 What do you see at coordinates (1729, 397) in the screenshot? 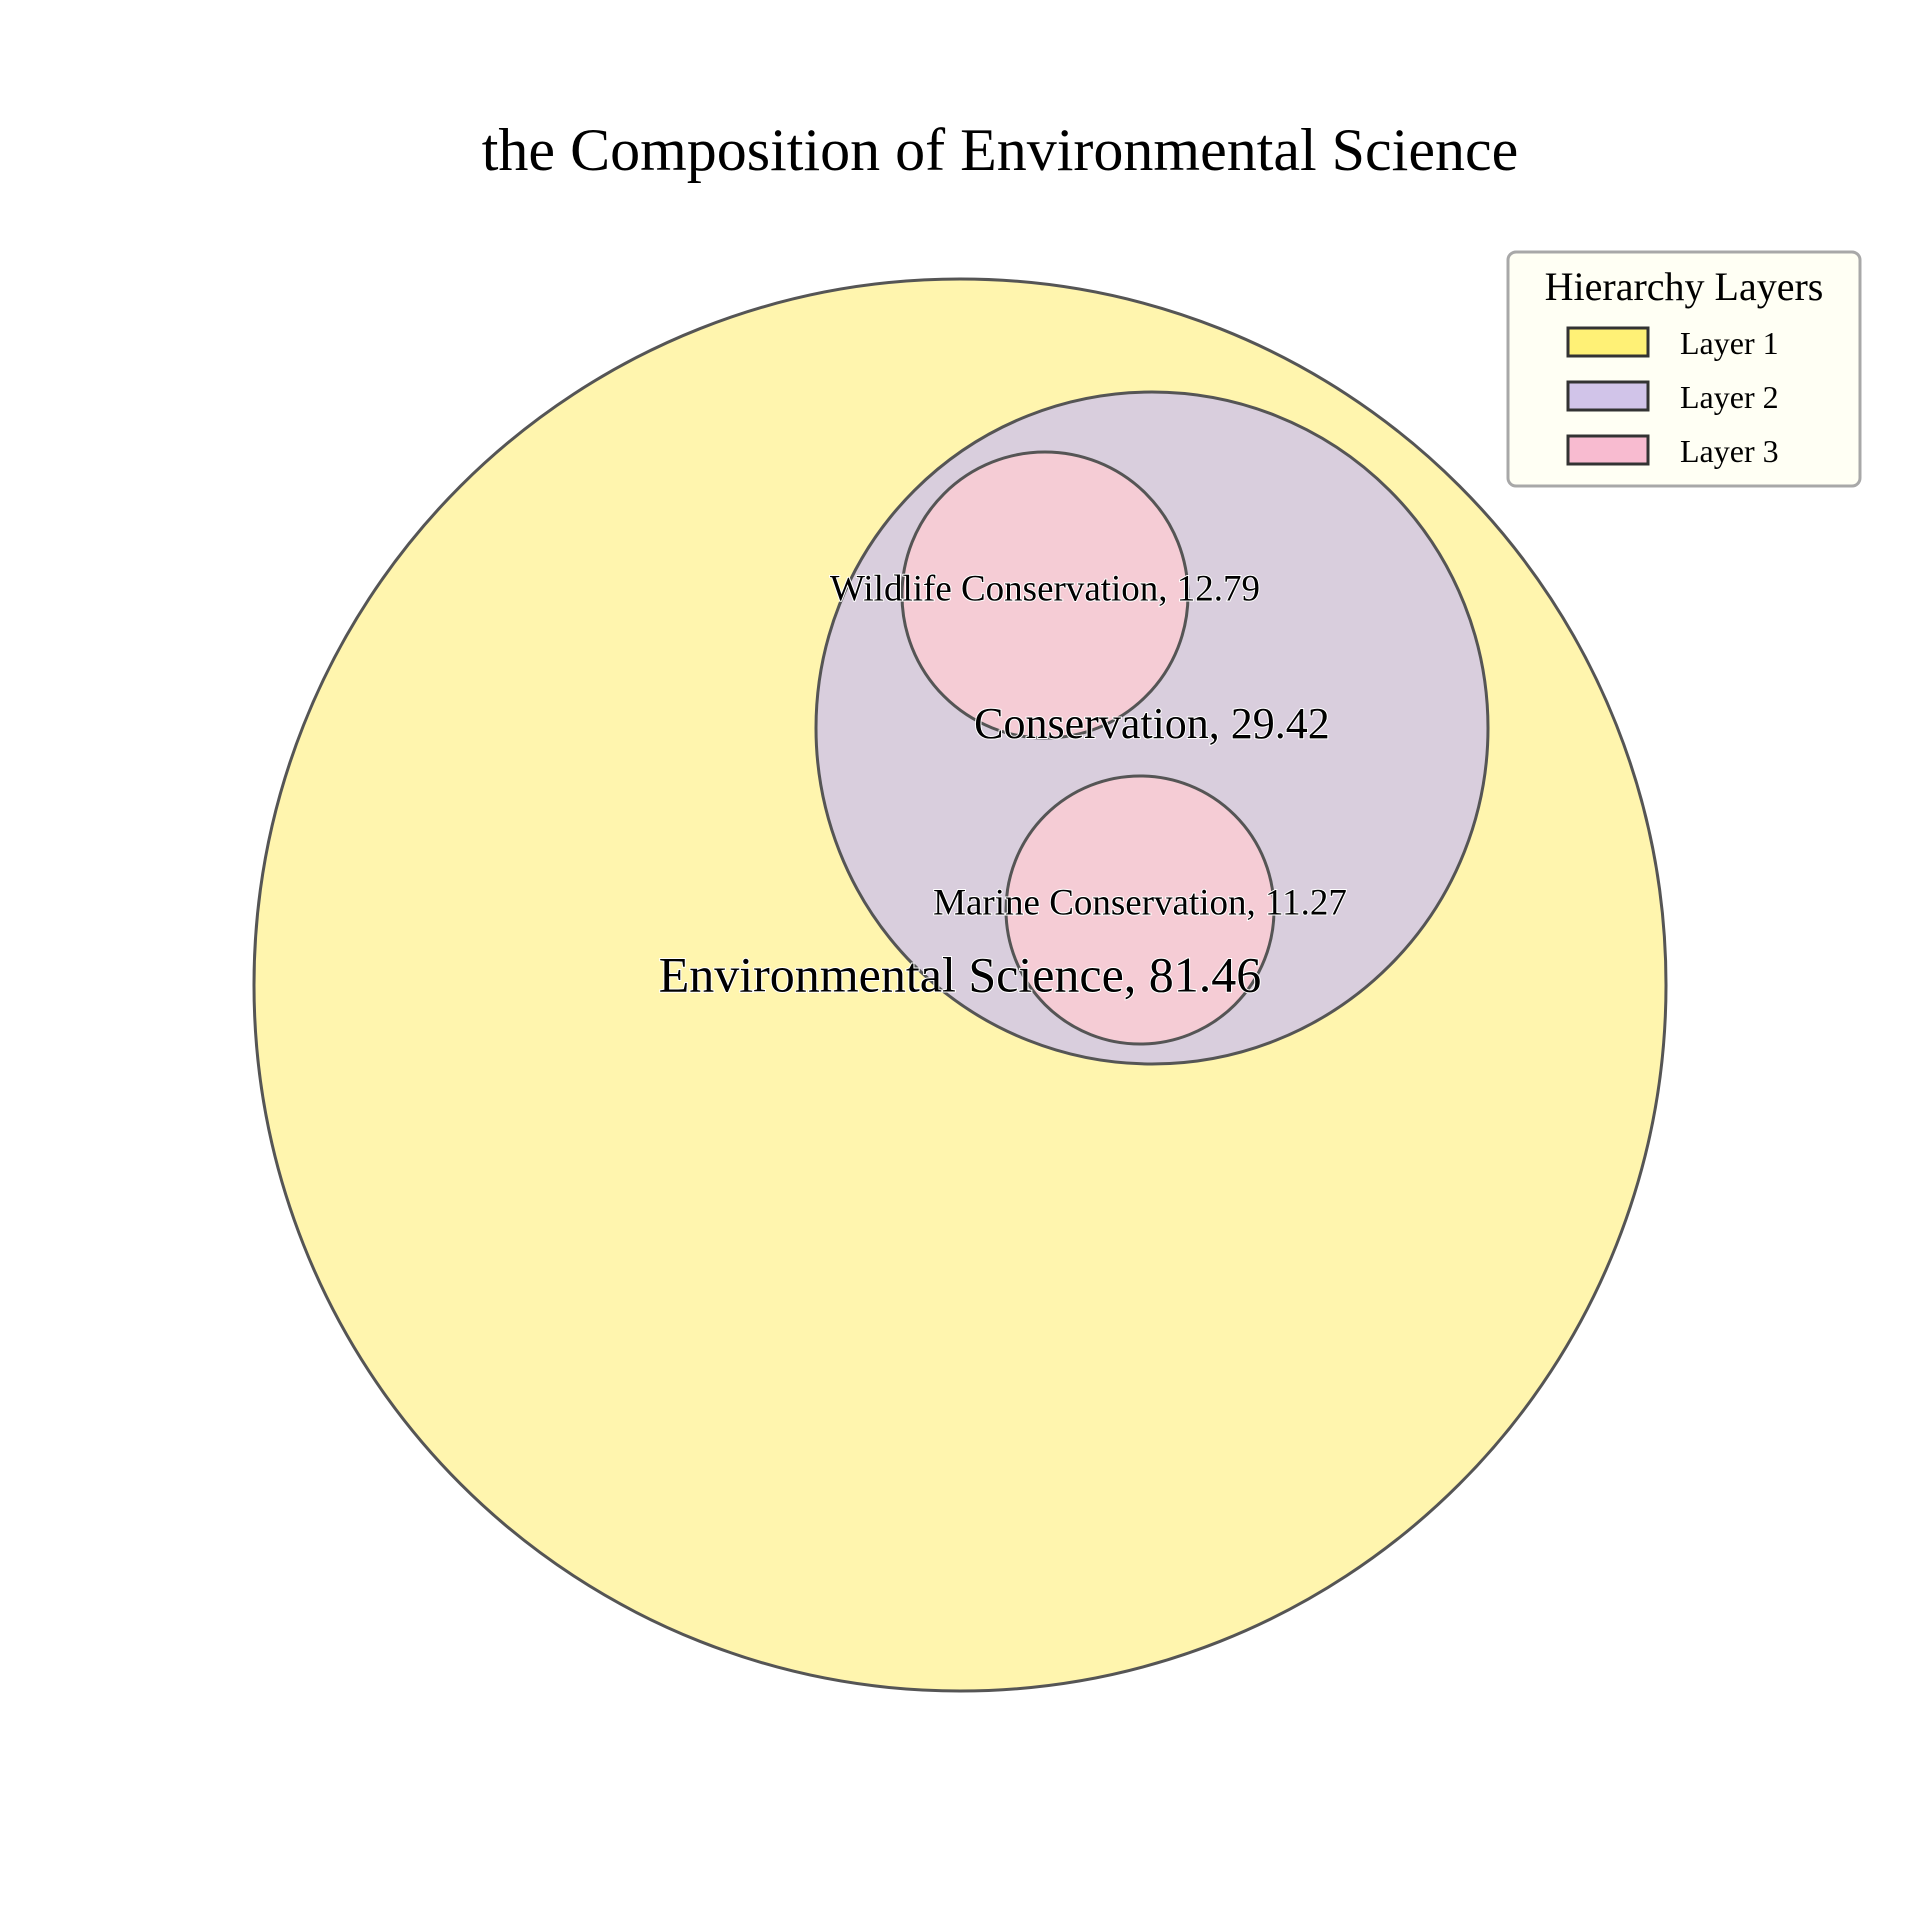
I see `legend-label-layer-2: Layer 2` at bounding box center [1729, 397].